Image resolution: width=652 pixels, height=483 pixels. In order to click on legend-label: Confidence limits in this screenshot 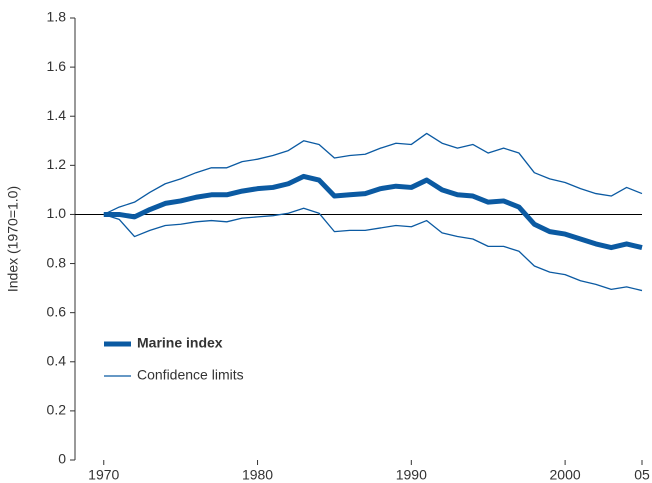, I will do `click(190, 375)`.